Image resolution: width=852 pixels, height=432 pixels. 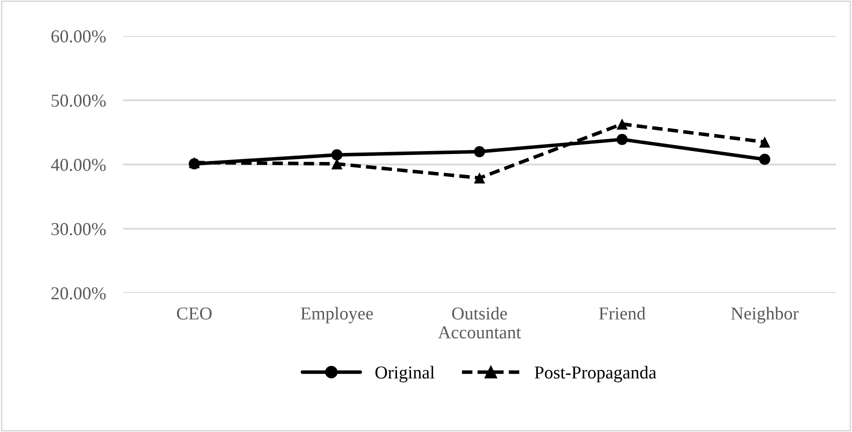 What do you see at coordinates (765, 315) in the screenshot?
I see `x-tick-label: Neighbor` at bounding box center [765, 315].